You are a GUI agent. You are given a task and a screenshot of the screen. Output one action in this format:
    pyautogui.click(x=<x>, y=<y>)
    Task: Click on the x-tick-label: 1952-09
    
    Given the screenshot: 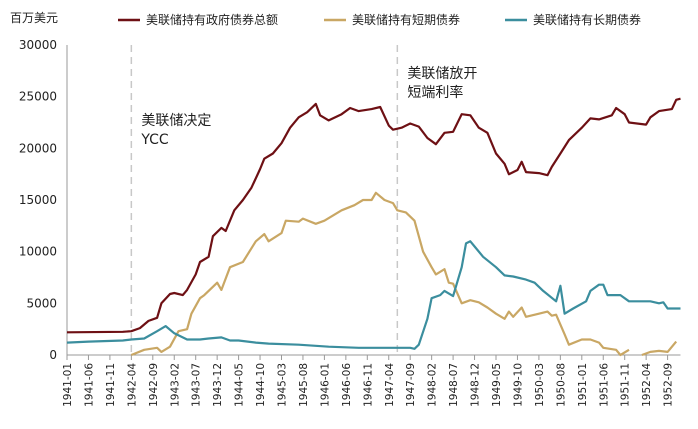 What is the action you would take?
    pyautogui.click(x=669, y=385)
    